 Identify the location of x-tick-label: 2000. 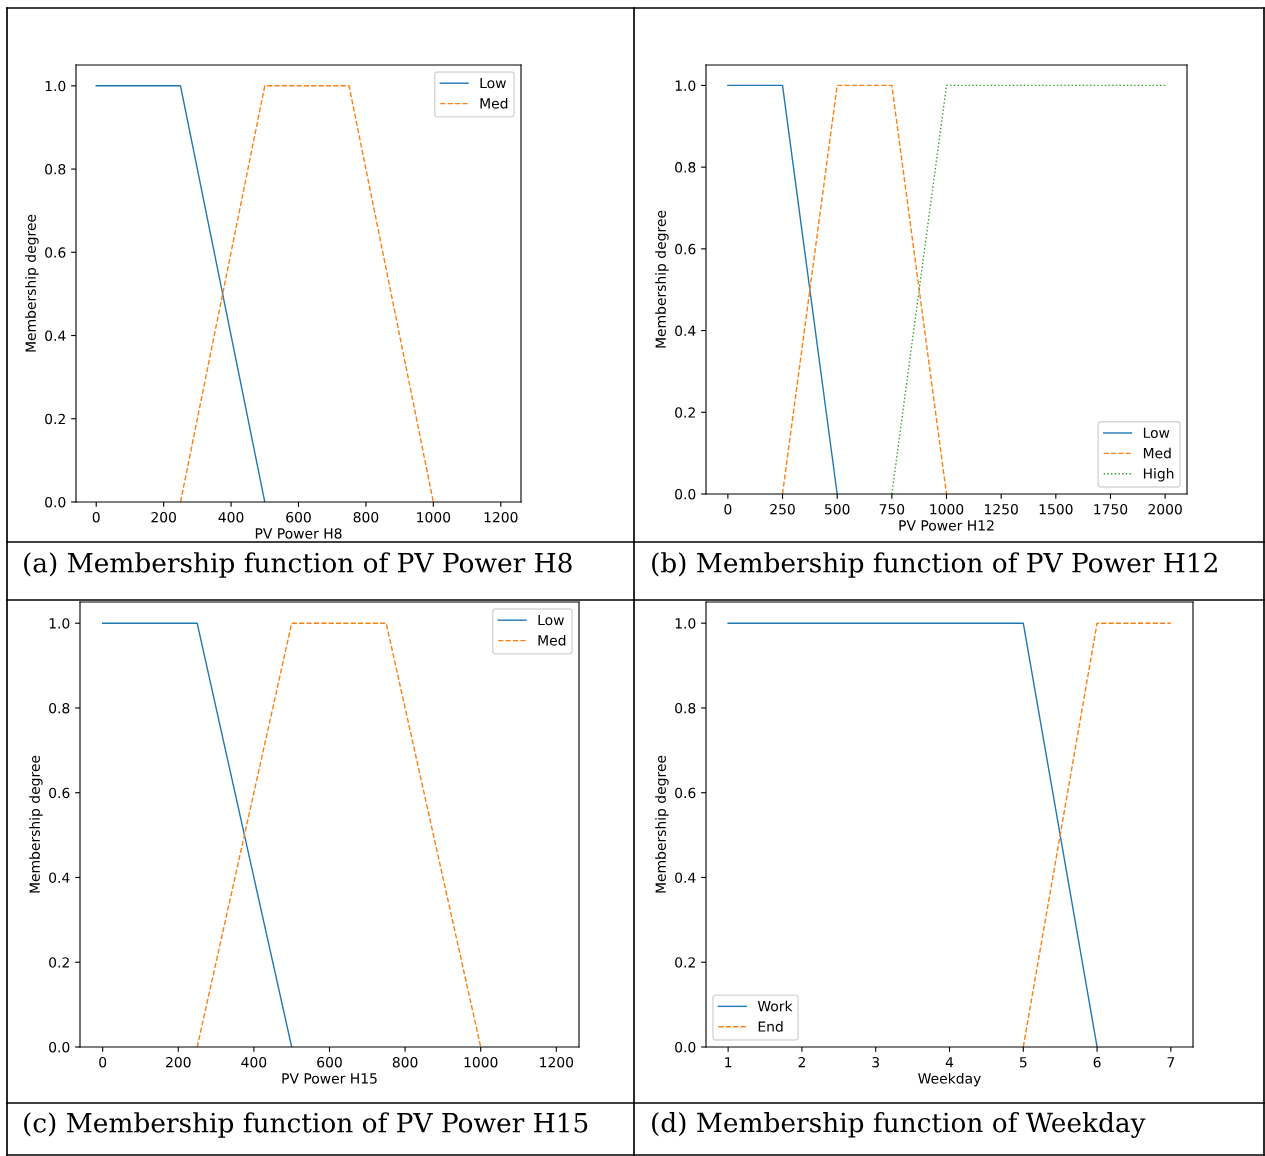
(1165, 509).